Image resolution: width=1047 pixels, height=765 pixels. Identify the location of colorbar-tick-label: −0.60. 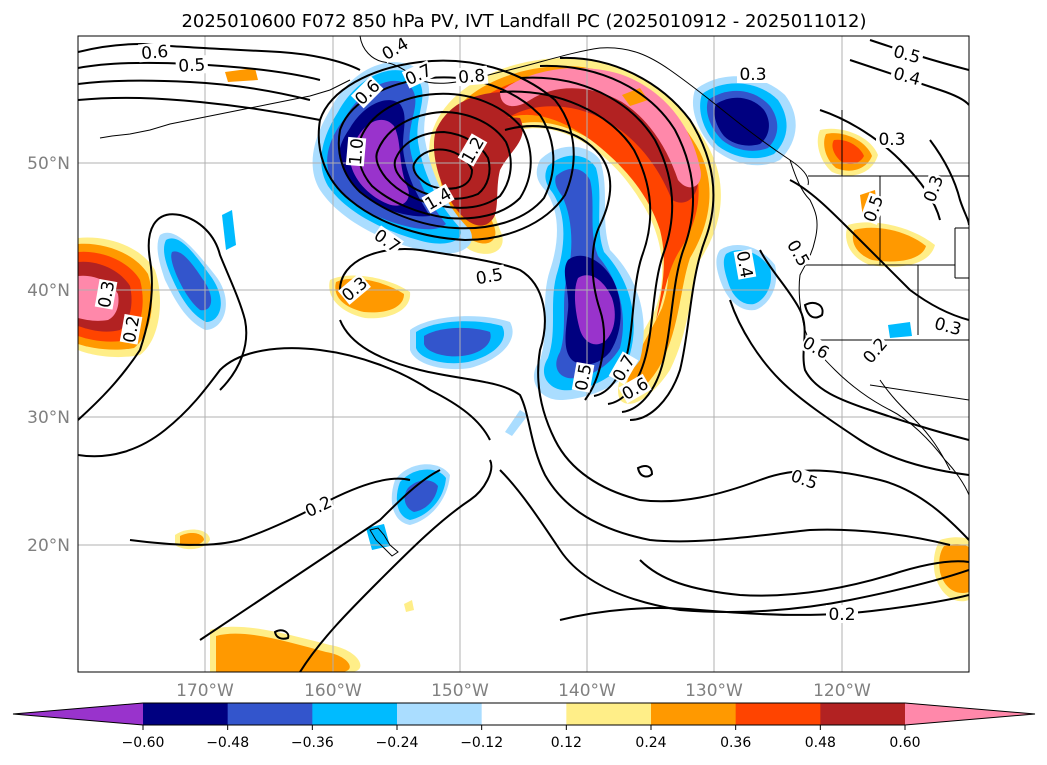
(143, 743).